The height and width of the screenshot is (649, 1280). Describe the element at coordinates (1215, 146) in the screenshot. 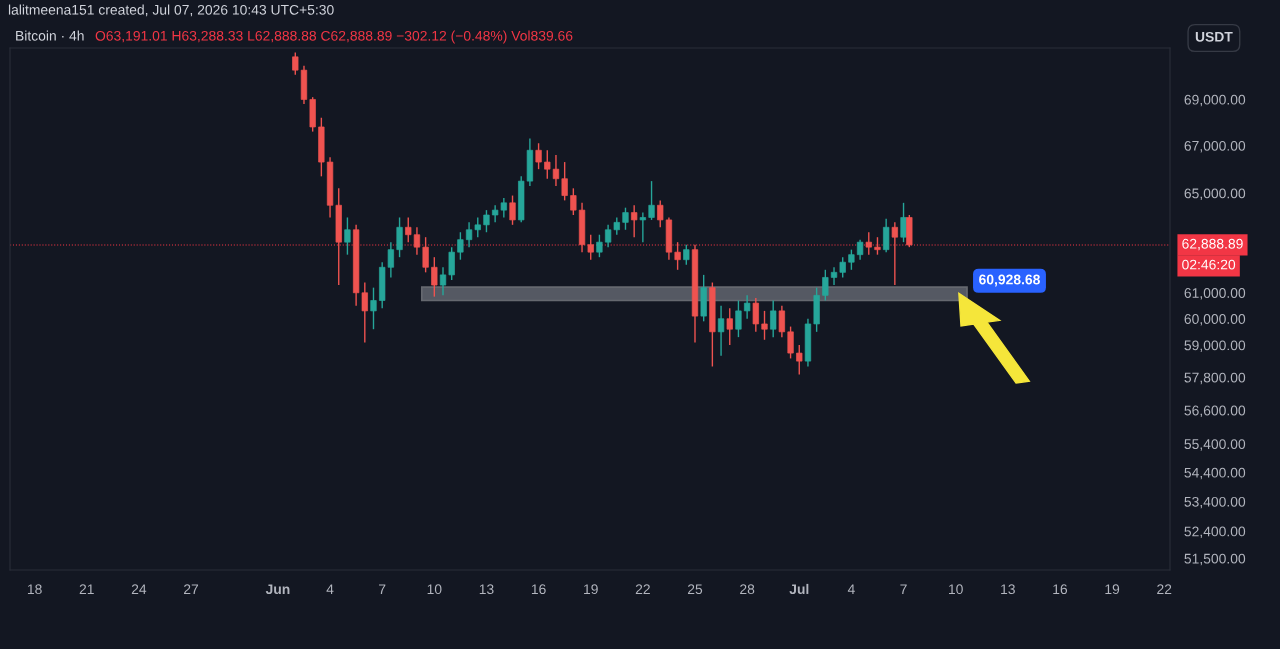

I see `y-tick-label: 67,000.00` at that location.